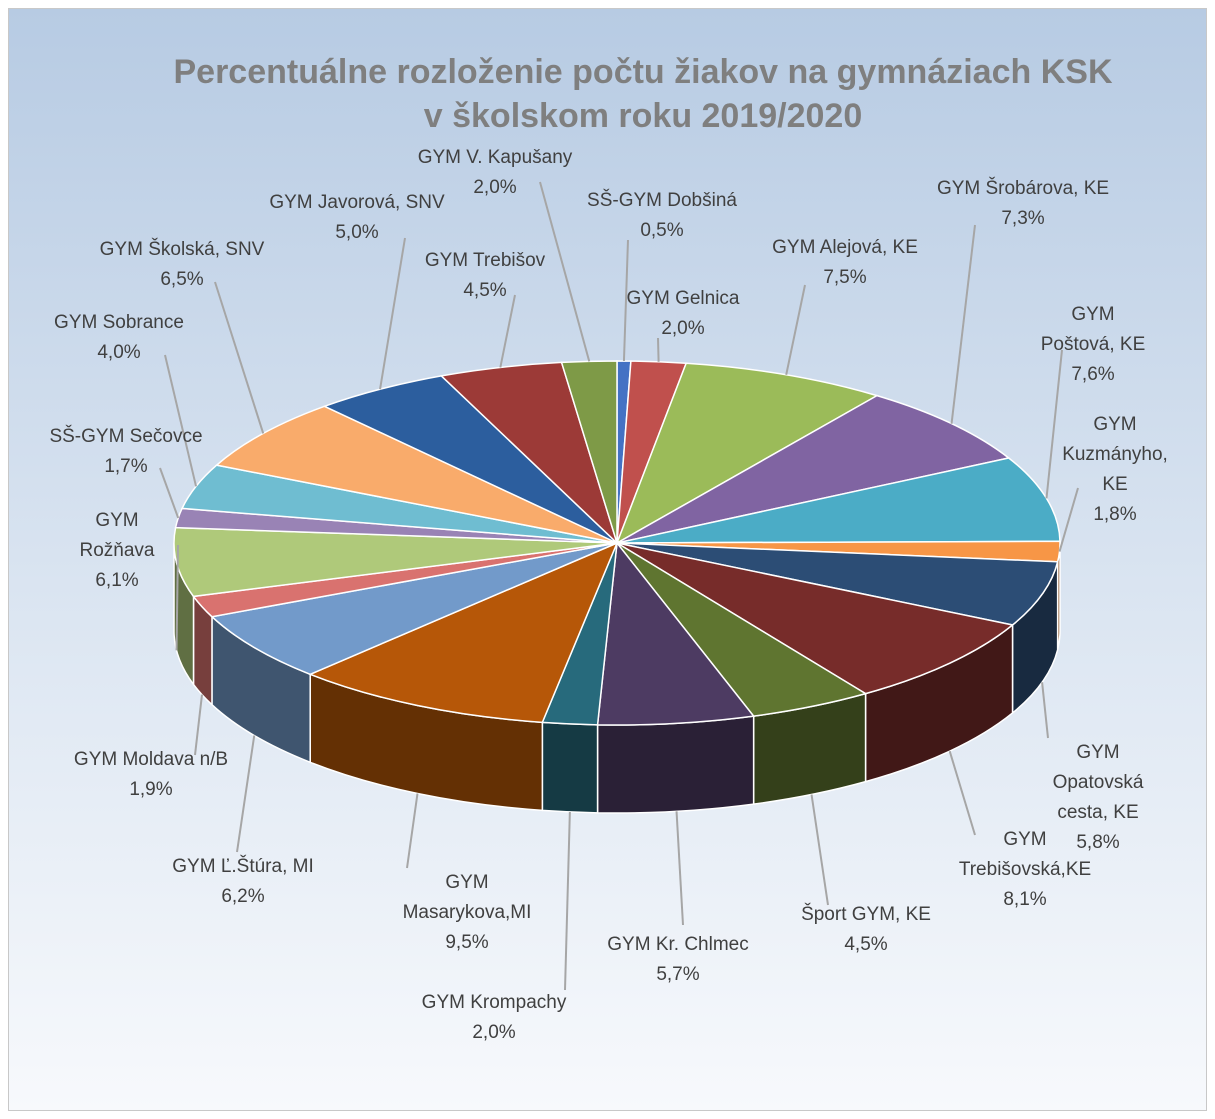 Image resolution: width=1215 pixels, height=1119 pixels. Describe the element at coordinates (356, 218) in the screenshot. I see `slice-label: GYM Javorová, SNV 5,0%` at that location.